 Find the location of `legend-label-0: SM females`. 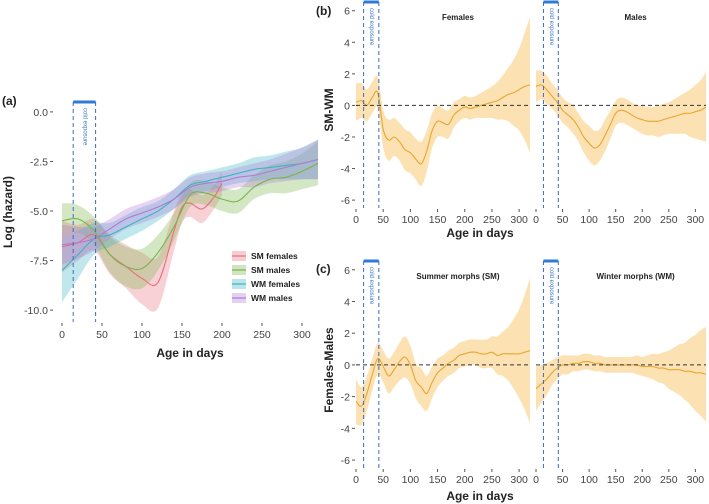

legend-label-0: SM females is located at coordinates (274, 256).